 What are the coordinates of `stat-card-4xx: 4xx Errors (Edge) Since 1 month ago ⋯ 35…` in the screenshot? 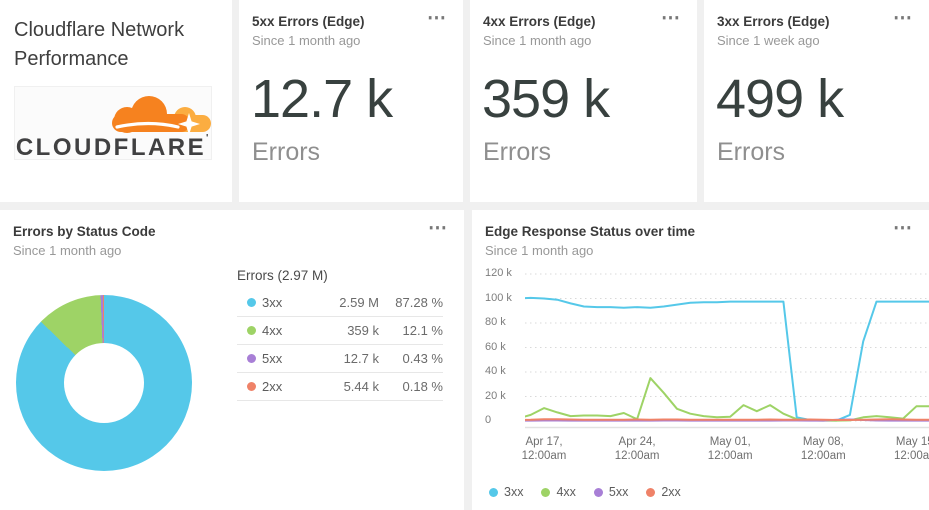 It's located at (583, 101).